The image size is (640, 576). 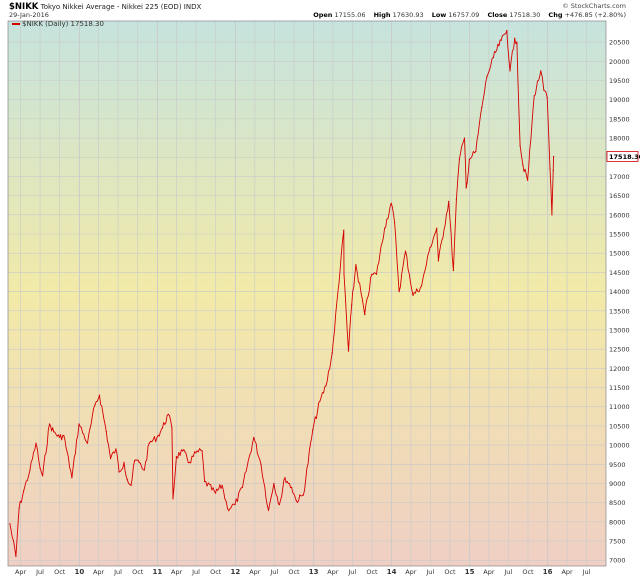 I want to click on x-tick-label: 11, so click(x=158, y=572).